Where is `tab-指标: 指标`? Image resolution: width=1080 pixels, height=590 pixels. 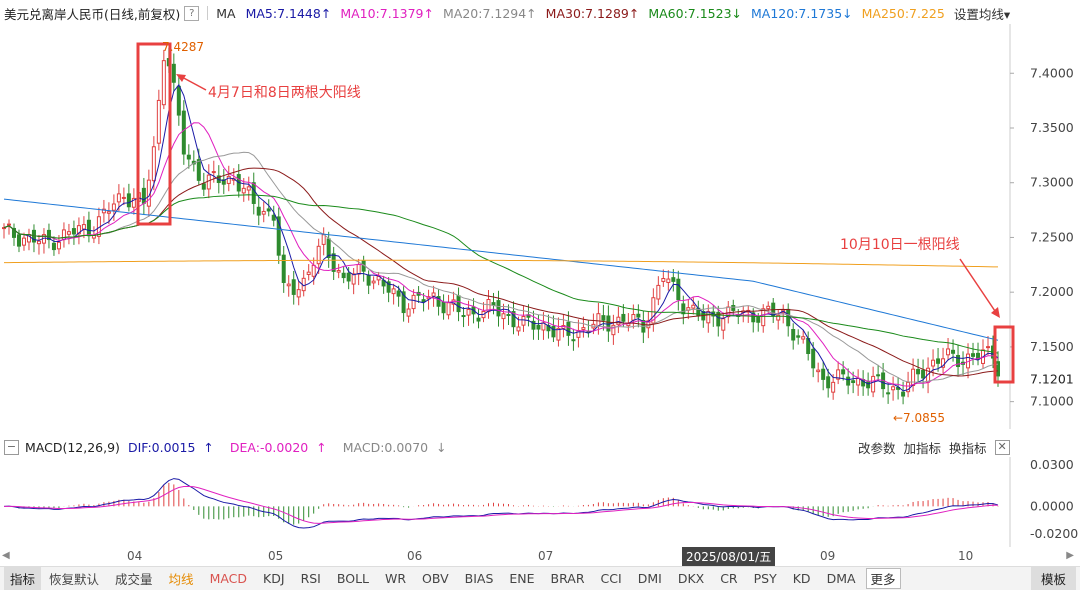
tab-指标: 指标 is located at coordinates (23, 578).